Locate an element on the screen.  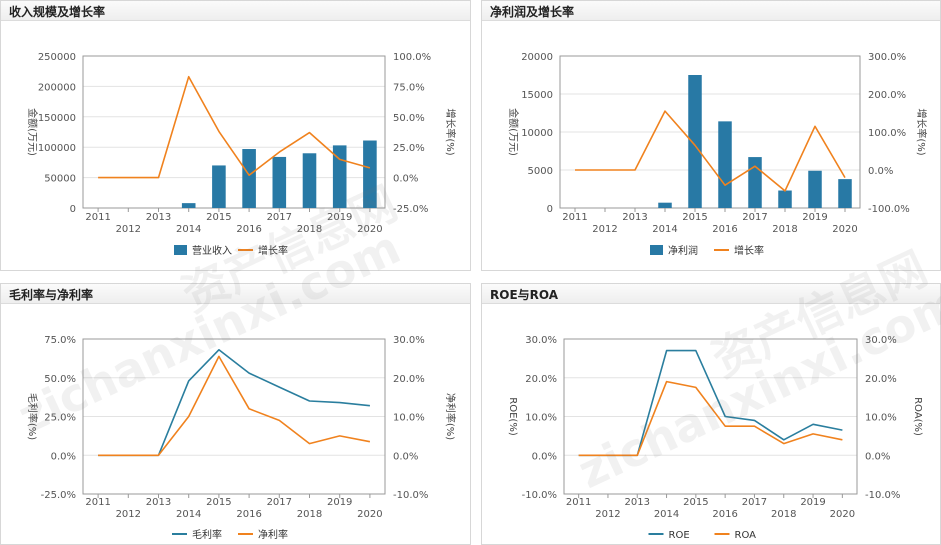
legend-label: ROA is located at coordinates (746, 535).